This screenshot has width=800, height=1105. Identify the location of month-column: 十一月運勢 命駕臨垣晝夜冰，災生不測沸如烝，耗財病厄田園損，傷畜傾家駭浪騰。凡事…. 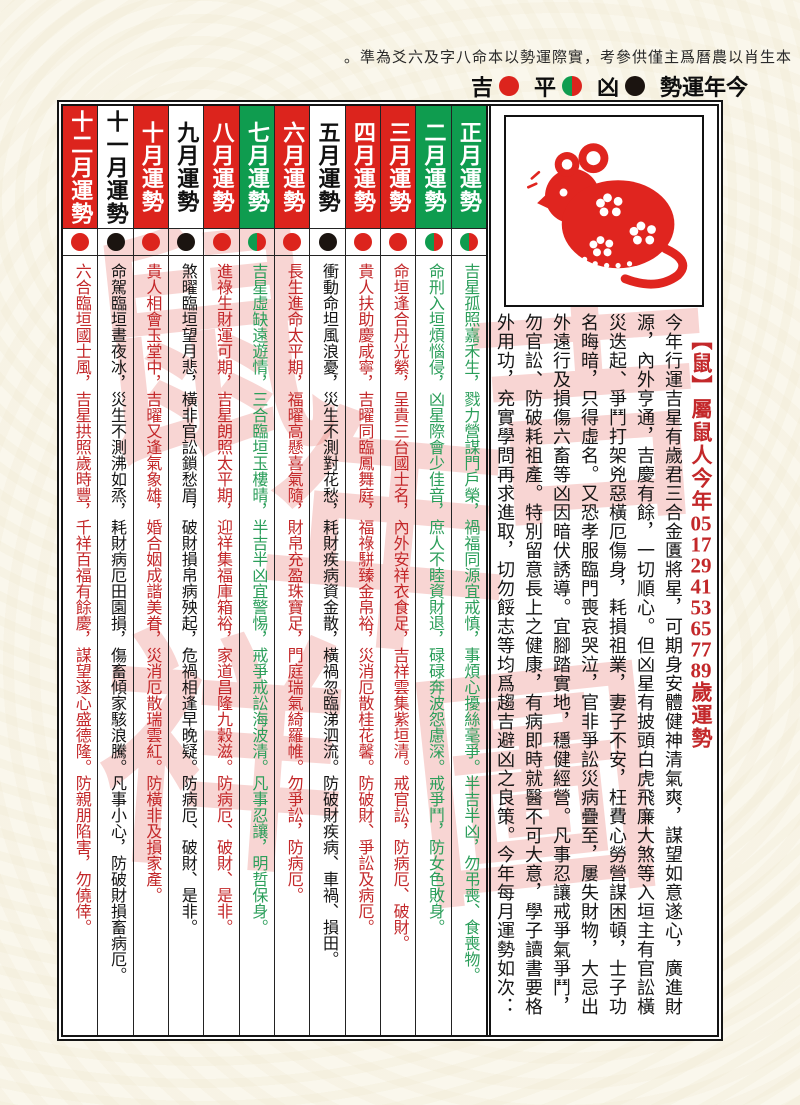
(115, 570).